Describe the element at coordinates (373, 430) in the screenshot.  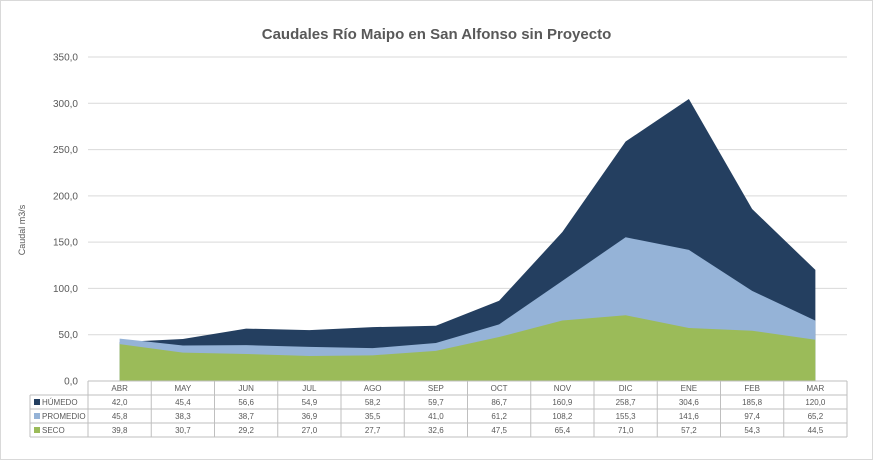
I see `data-label: 27,7` at that location.